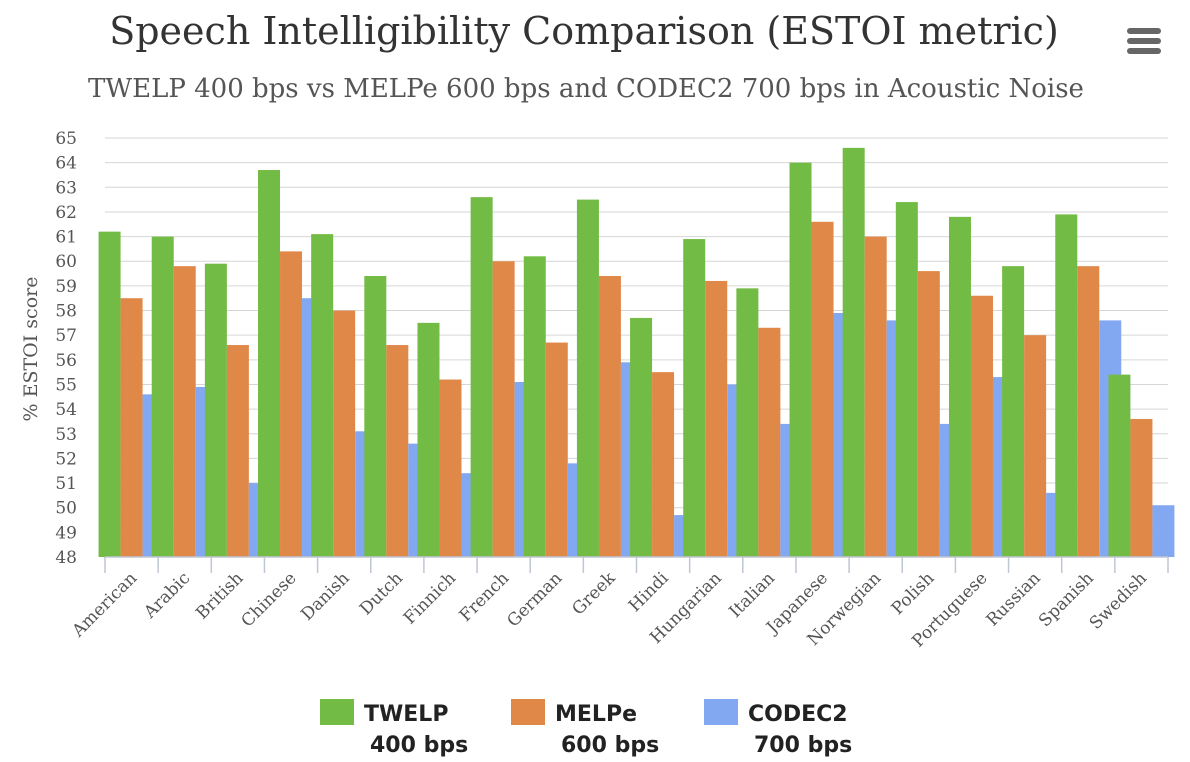 The image size is (1190, 762). What do you see at coordinates (66, 410) in the screenshot?
I see `y-tick-label: 54` at bounding box center [66, 410].